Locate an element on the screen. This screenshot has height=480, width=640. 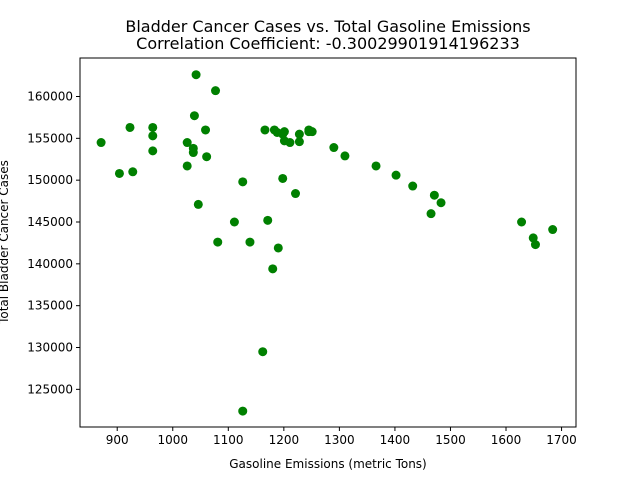
x-tick-label: 1000 is located at coordinates (172, 440).